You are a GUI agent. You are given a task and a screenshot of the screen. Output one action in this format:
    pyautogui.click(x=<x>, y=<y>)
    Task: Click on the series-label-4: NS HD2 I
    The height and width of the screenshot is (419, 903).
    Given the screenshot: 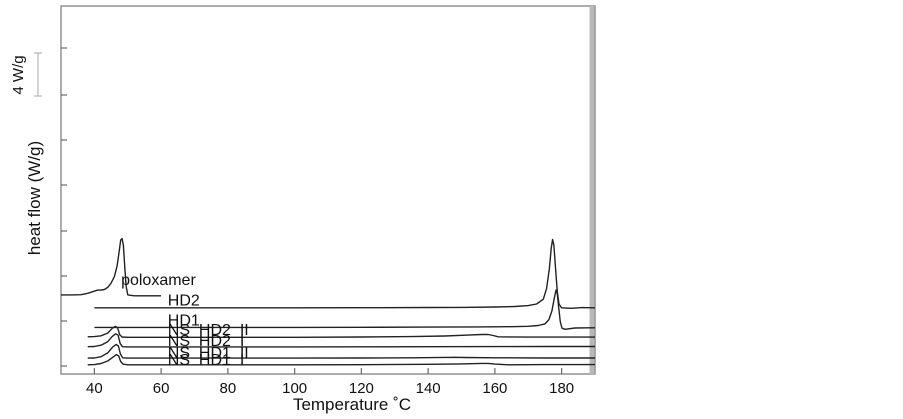 What is the action you would take?
    pyautogui.click(x=206, y=341)
    